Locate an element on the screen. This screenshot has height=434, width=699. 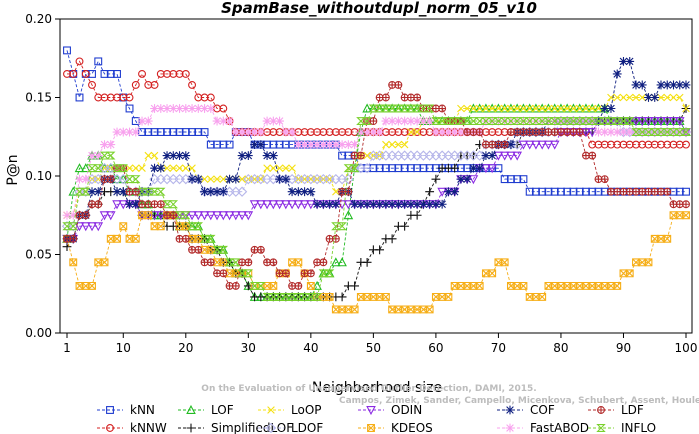
legend-marker is located at coordinates (191, 409).